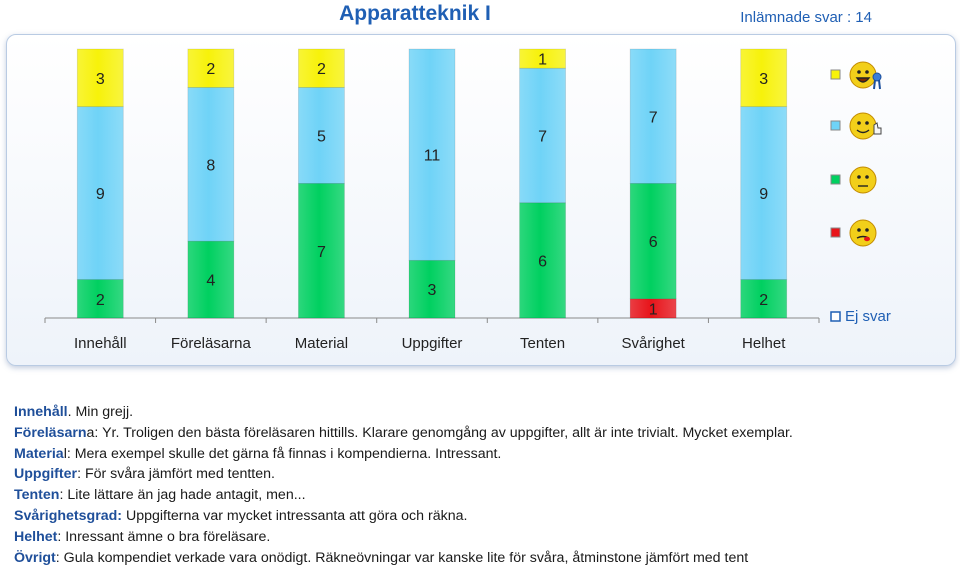  I want to click on page-title: Apparatteknik I, so click(480, 14).